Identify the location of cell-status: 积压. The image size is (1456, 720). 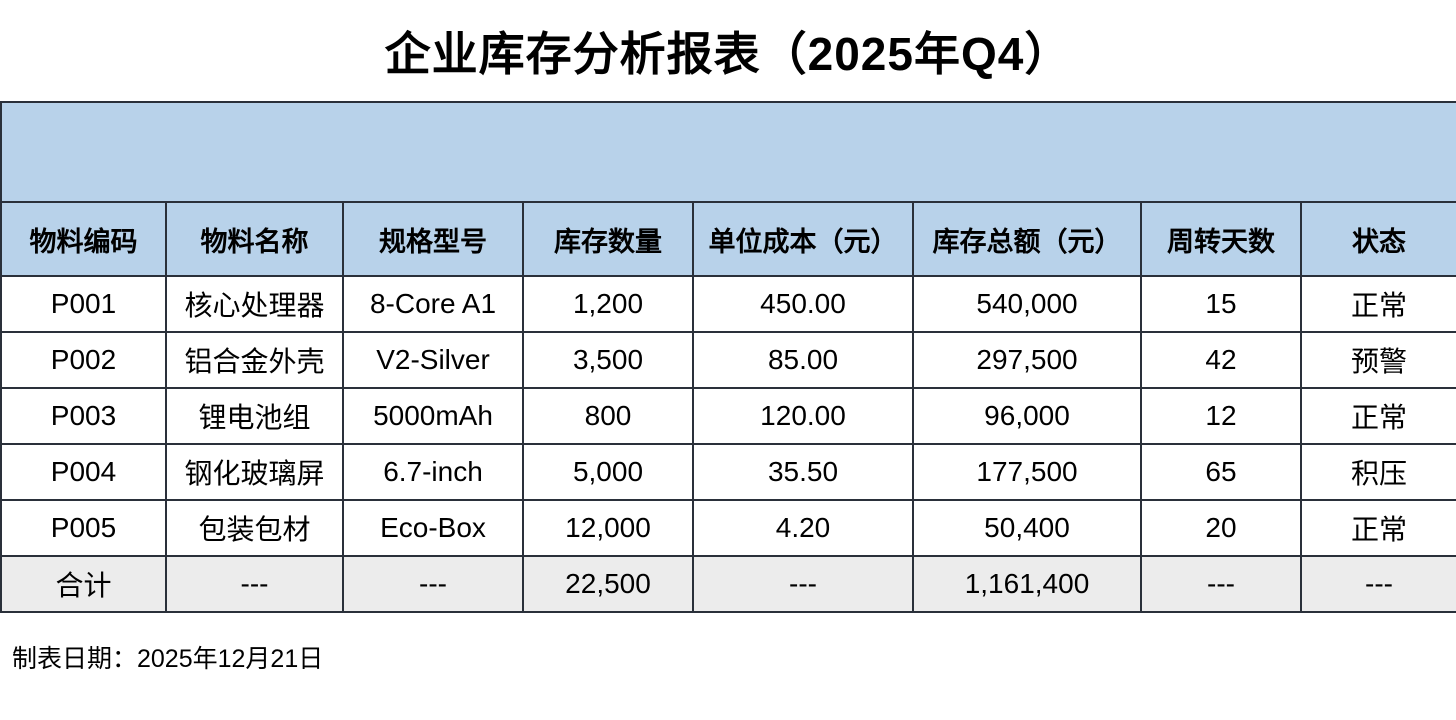
(1378, 472).